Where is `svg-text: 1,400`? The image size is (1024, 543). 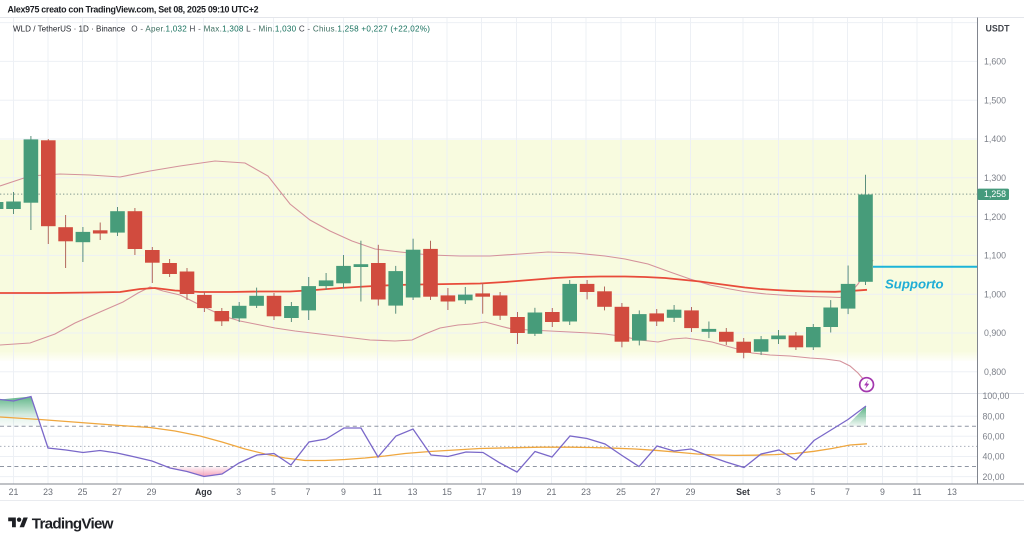
svg-text: 1,400 is located at coordinates (995, 139).